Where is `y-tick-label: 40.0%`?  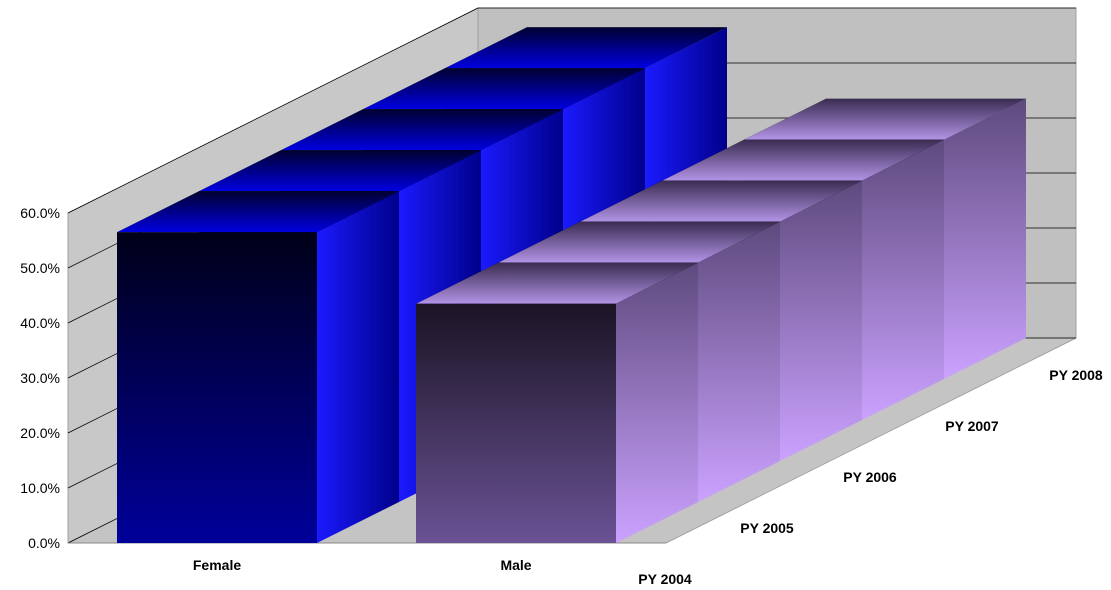 y-tick-label: 40.0% is located at coordinates (40, 323).